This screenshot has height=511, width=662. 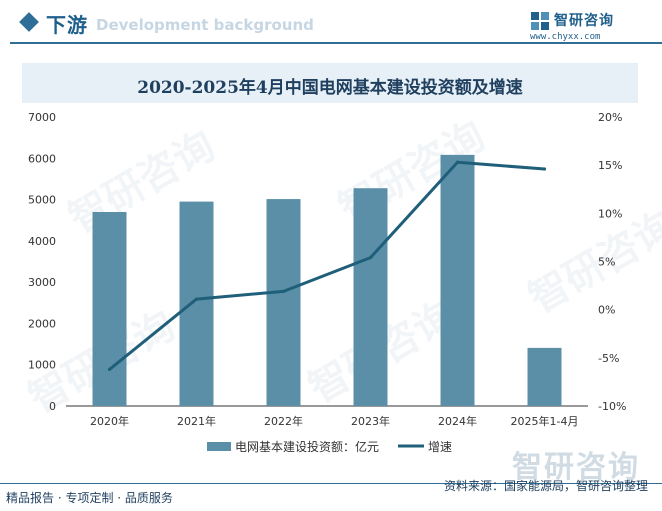 I want to click on x-axis-labels: 2020年 2021年 2022年 2023年 2024年 2025年1-4月, so click(x=334, y=421).